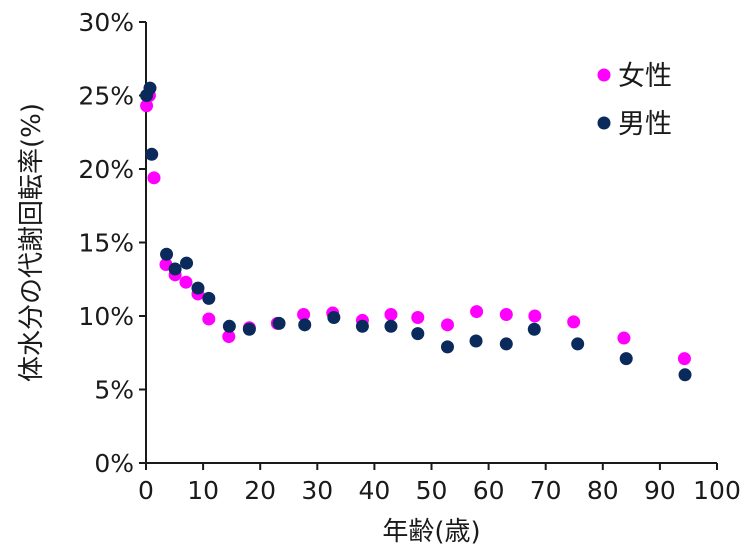 Image resolution: width=752 pixels, height=552 pixels. I want to click on y-tick-label: 20%, so click(106, 169).